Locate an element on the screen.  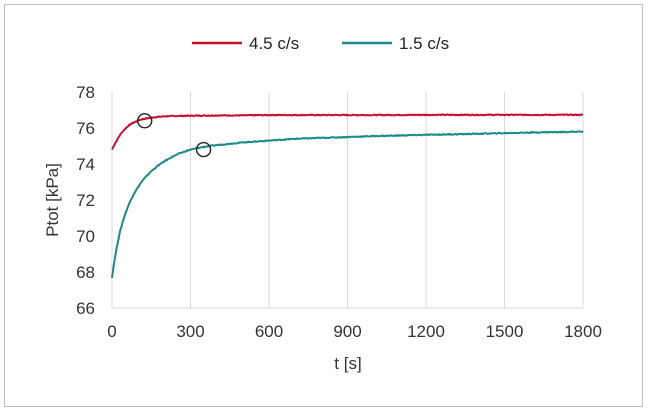
x-tick-label: 1200 is located at coordinates (426, 331).